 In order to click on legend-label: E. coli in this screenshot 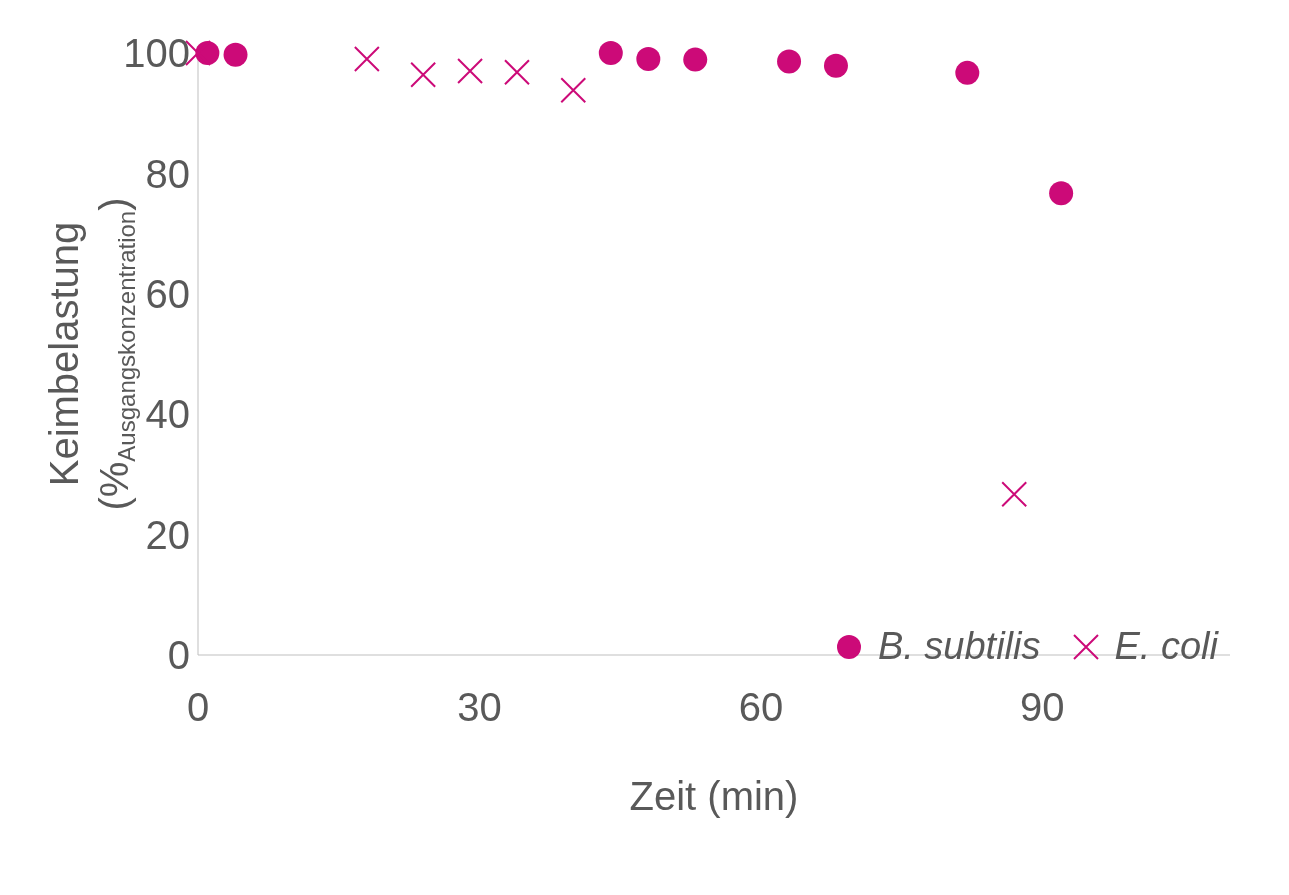, I will do `click(1166, 646)`.